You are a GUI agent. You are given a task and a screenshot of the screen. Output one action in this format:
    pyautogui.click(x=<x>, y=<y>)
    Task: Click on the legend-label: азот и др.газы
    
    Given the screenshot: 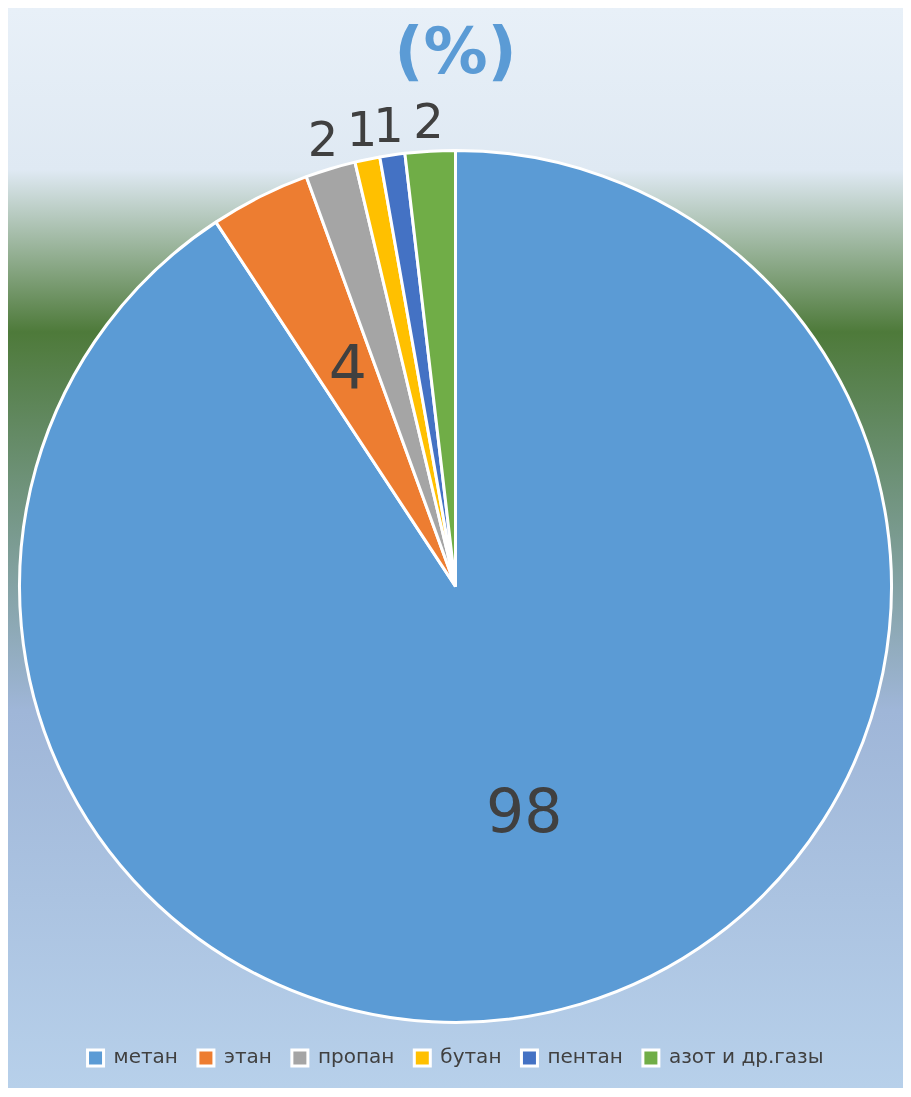 What is the action you would take?
    pyautogui.click(x=746, y=1056)
    